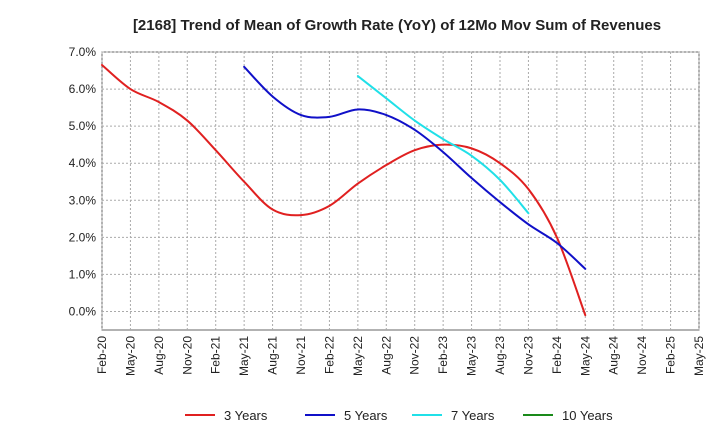 This screenshot has height=440, width=720. What do you see at coordinates (83, 181) in the screenshot?
I see `y-axis: 0.0% 1.0% 2.0% 3.0% 4.0% 5.0% 6.0% 7.0%` at bounding box center [83, 181].